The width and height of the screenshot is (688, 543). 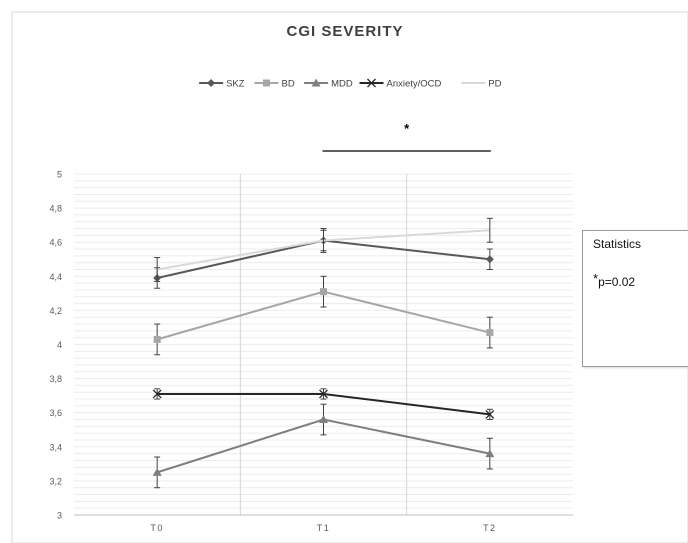 What do you see at coordinates (55, 481) in the screenshot?
I see `y-tick-label: 3,2` at bounding box center [55, 481].